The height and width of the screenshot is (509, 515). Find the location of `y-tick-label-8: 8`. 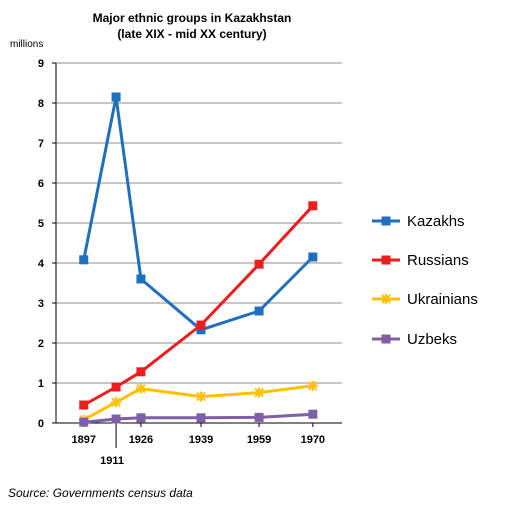

y-tick-label-8: 8 is located at coordinates (41, 104).